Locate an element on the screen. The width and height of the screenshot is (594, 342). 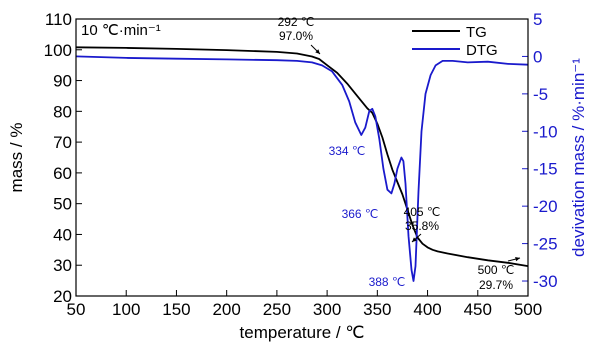
annotation-label: 334 ℃ is located at coordinates (347, 151).